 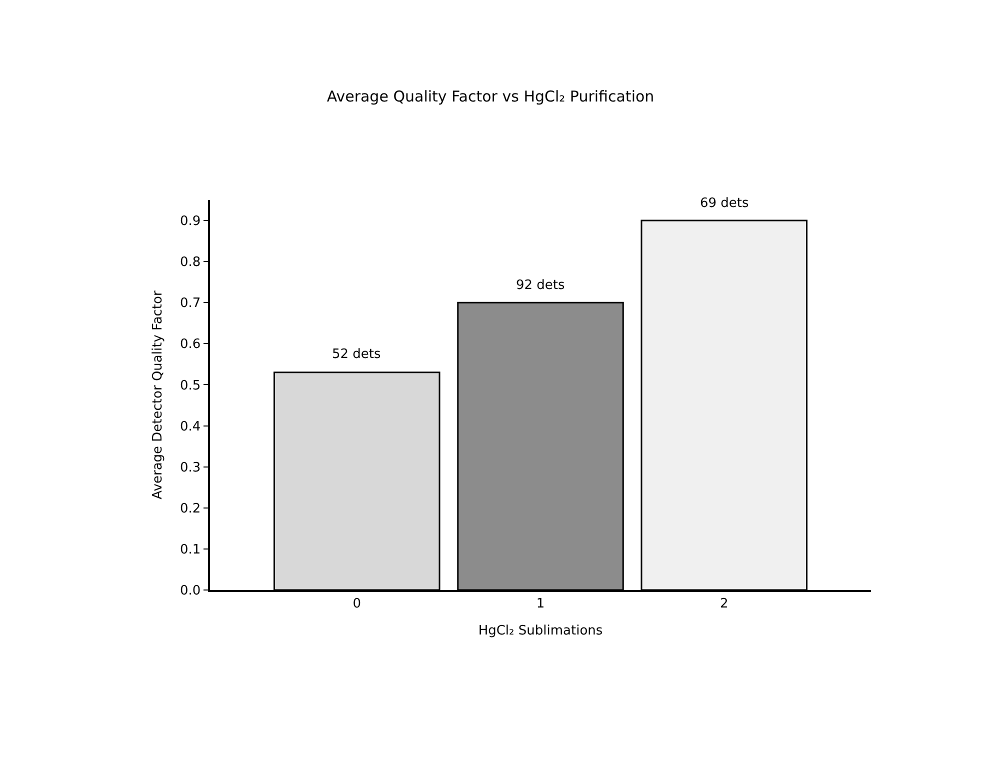 What do you see at coordinates (158, 395) in the screenshot?
I see `y-axis-title: Average Detector Quality Factor` at bounding box center [158, 395].